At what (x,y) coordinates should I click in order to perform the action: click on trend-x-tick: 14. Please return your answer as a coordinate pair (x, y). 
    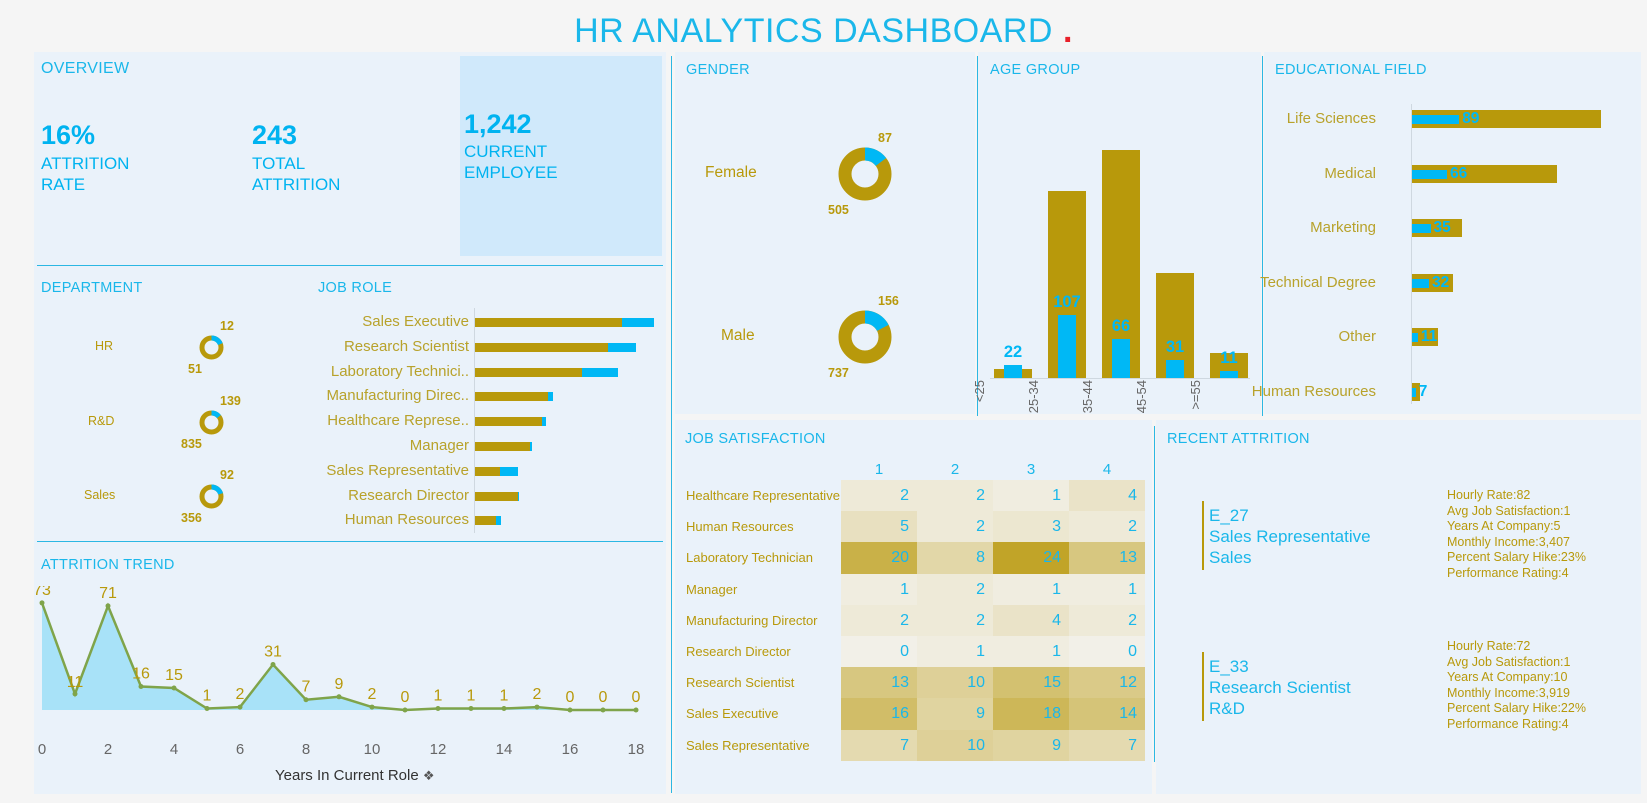
    Looking at the image, I should click on (504, 749).